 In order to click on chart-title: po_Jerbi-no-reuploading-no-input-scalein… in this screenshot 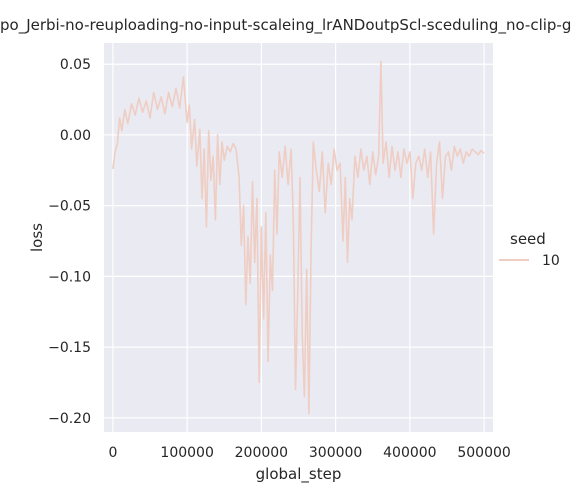, I will do `click(286, 25)`.